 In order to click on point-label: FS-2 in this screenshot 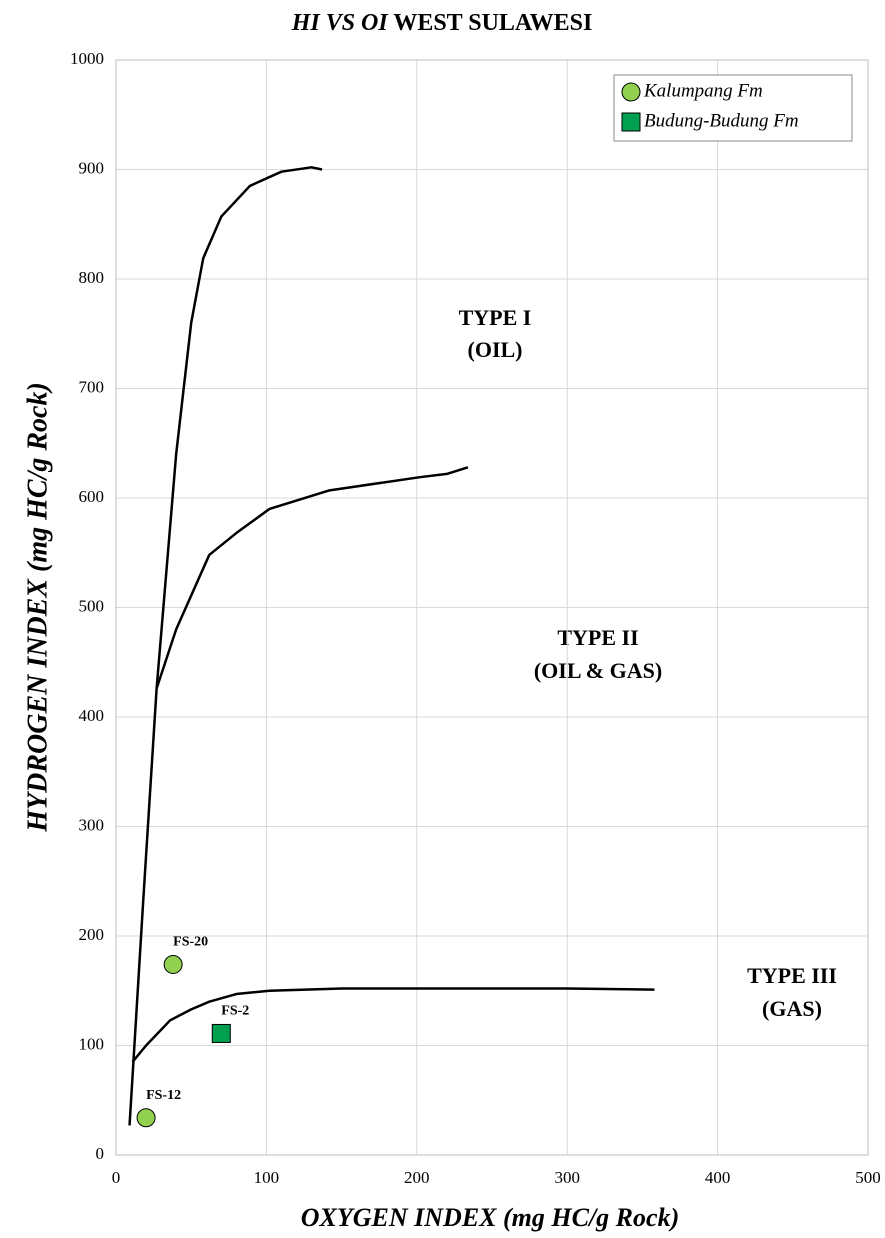, I will do `click(235, 1011)`.